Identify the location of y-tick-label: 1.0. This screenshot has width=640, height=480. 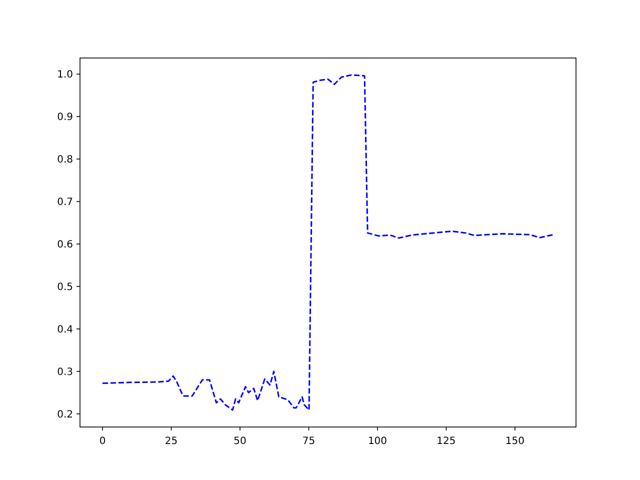
(65, 75).